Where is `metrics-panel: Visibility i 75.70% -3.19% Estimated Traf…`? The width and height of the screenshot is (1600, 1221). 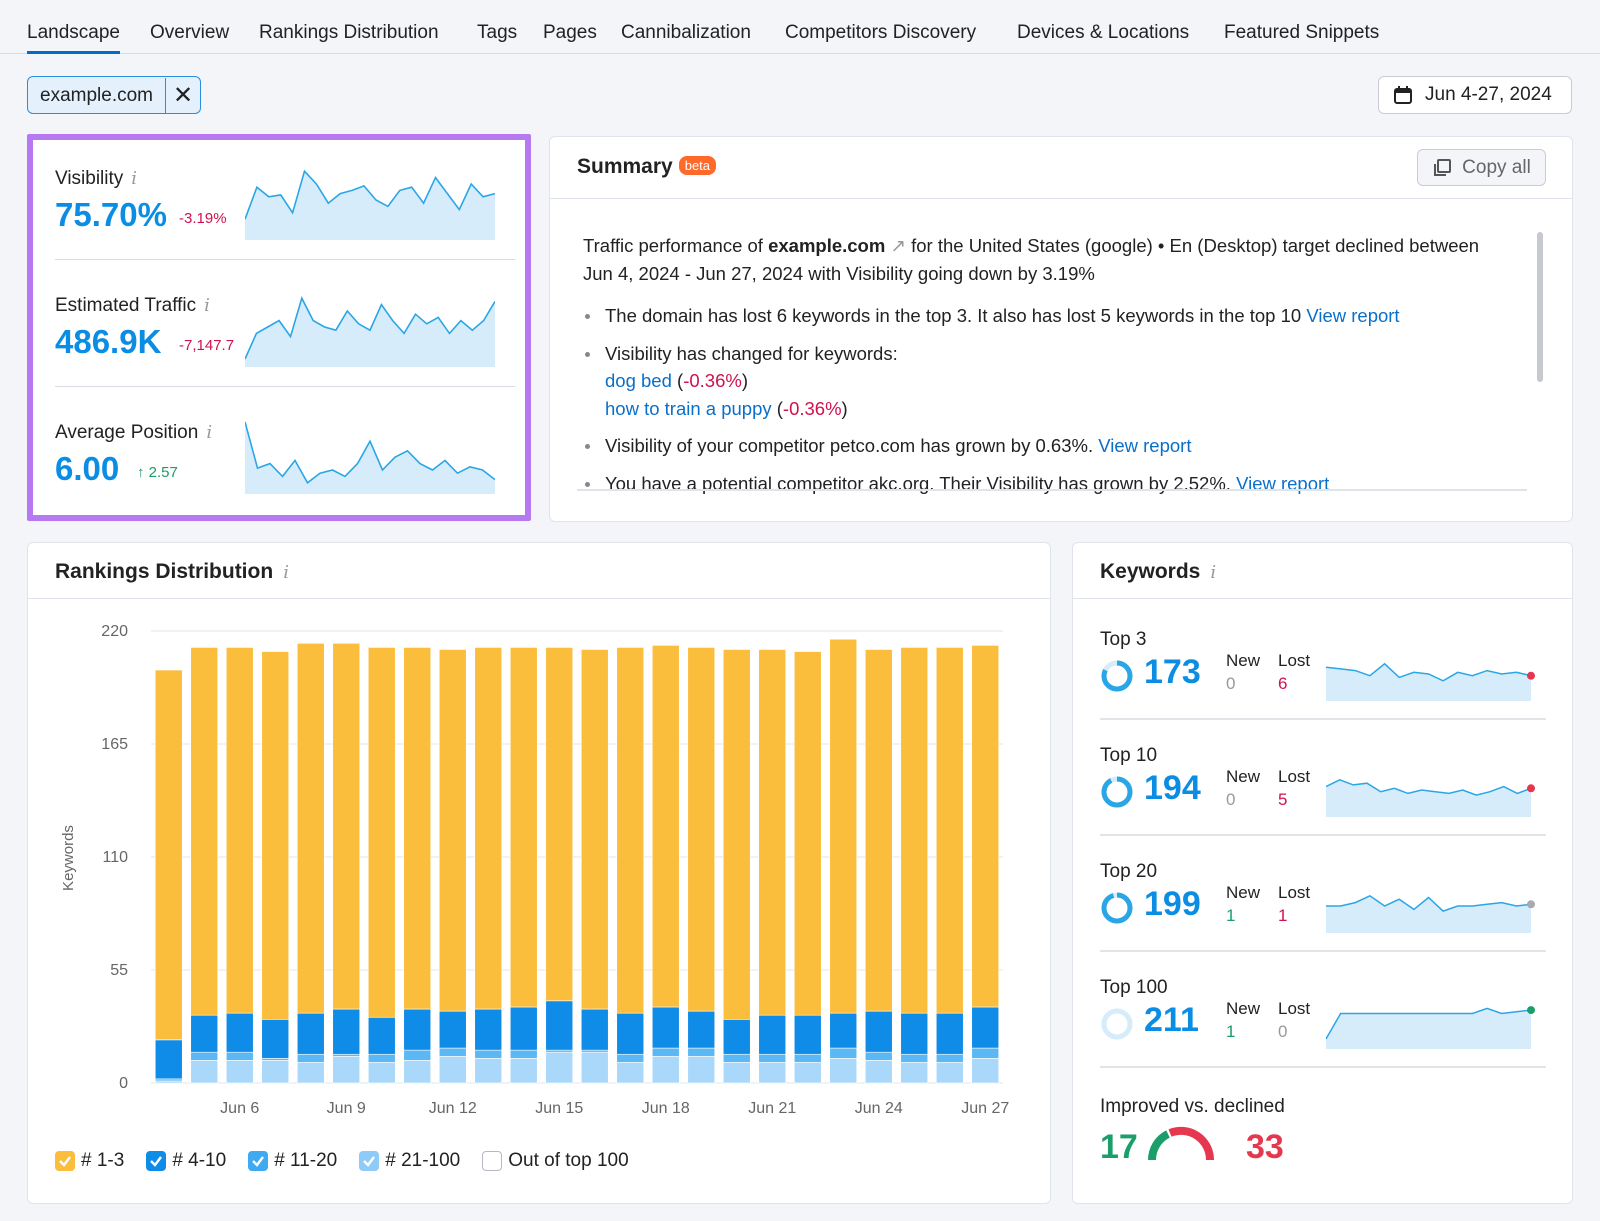 metrics-panel: Visibility i 75.70% -3.19% Estimated Traf… is located at coordinates (279, 327).